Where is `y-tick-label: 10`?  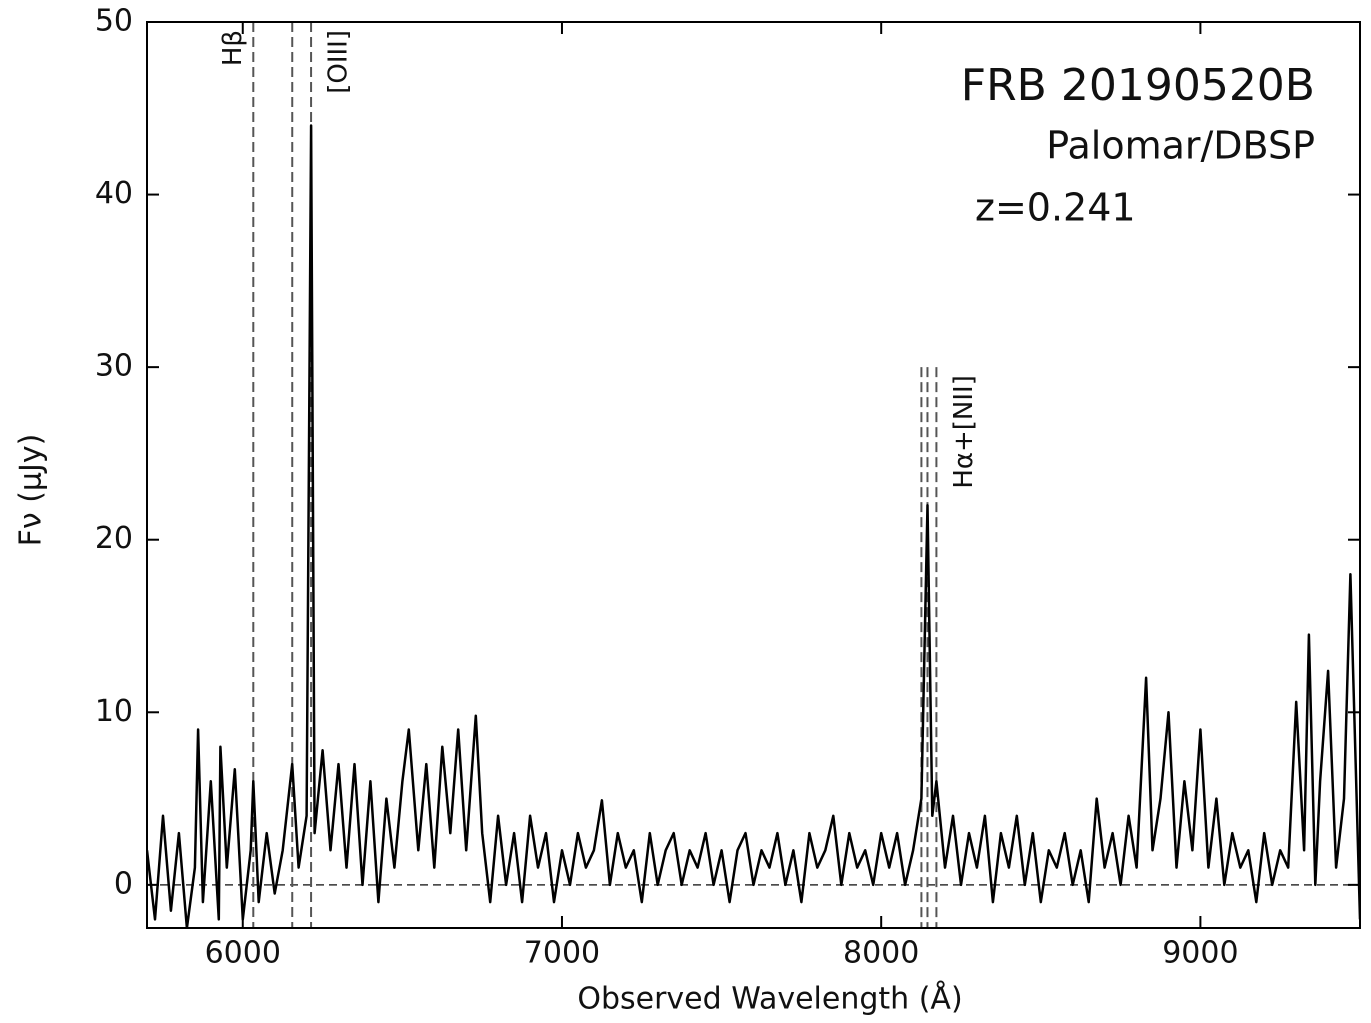 y-tick-label: 10 is located at coordinates (114, 711).